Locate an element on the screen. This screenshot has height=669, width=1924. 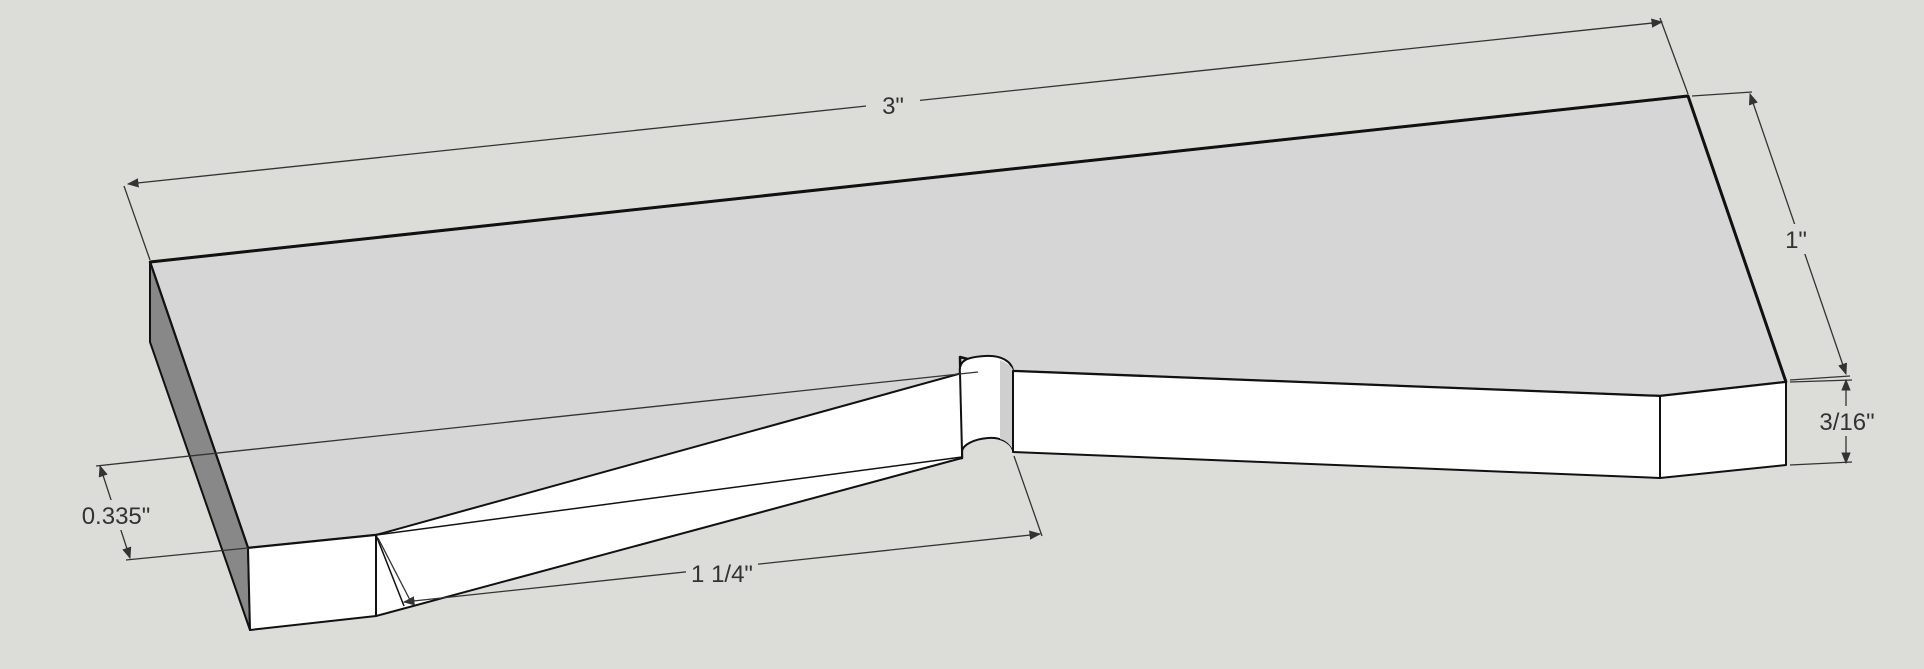
thickness-label-bg is located at coordinates (1847, 421).